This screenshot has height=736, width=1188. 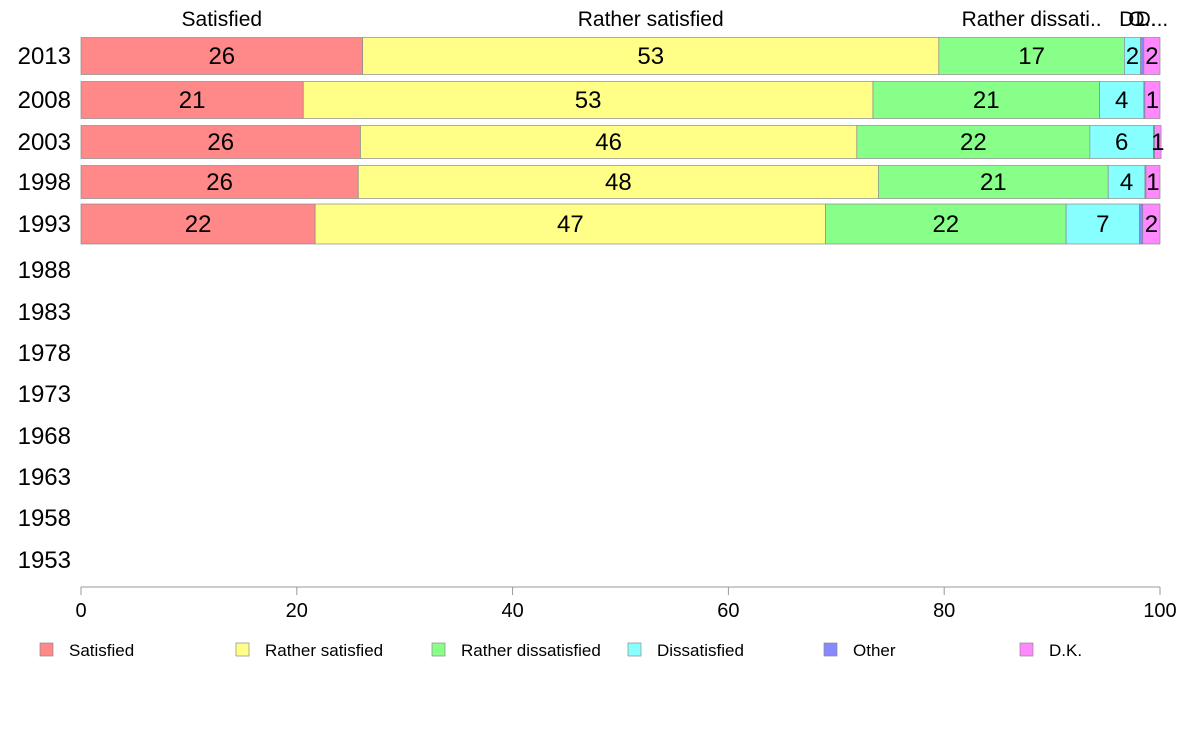 I want to click on bar-rather-dissatisfied-2013, so click(x=1031, y=56).